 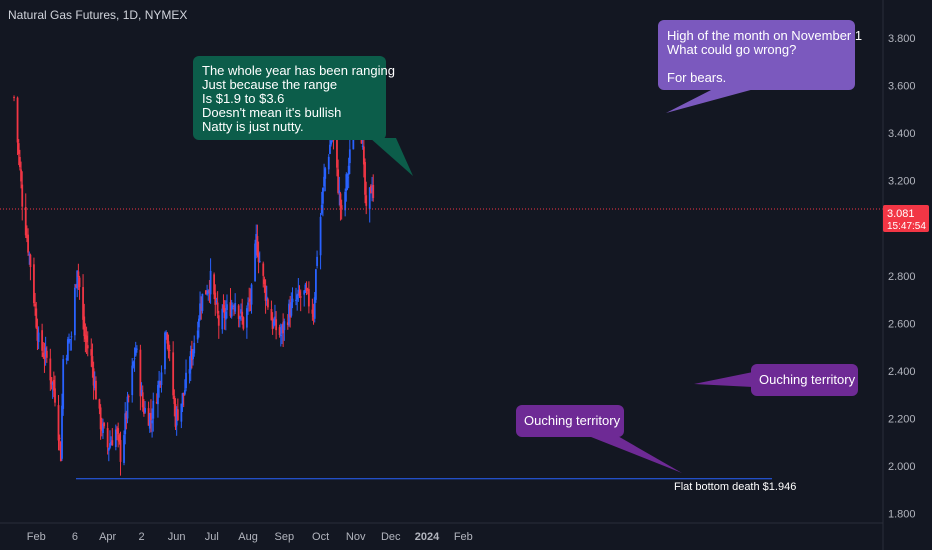 What do you see at coordinates (98, 15) in the screenshot?
I see `chart-title: Natural Gas Futures, 1D, NYMEX` at bounding box center [98, 15].